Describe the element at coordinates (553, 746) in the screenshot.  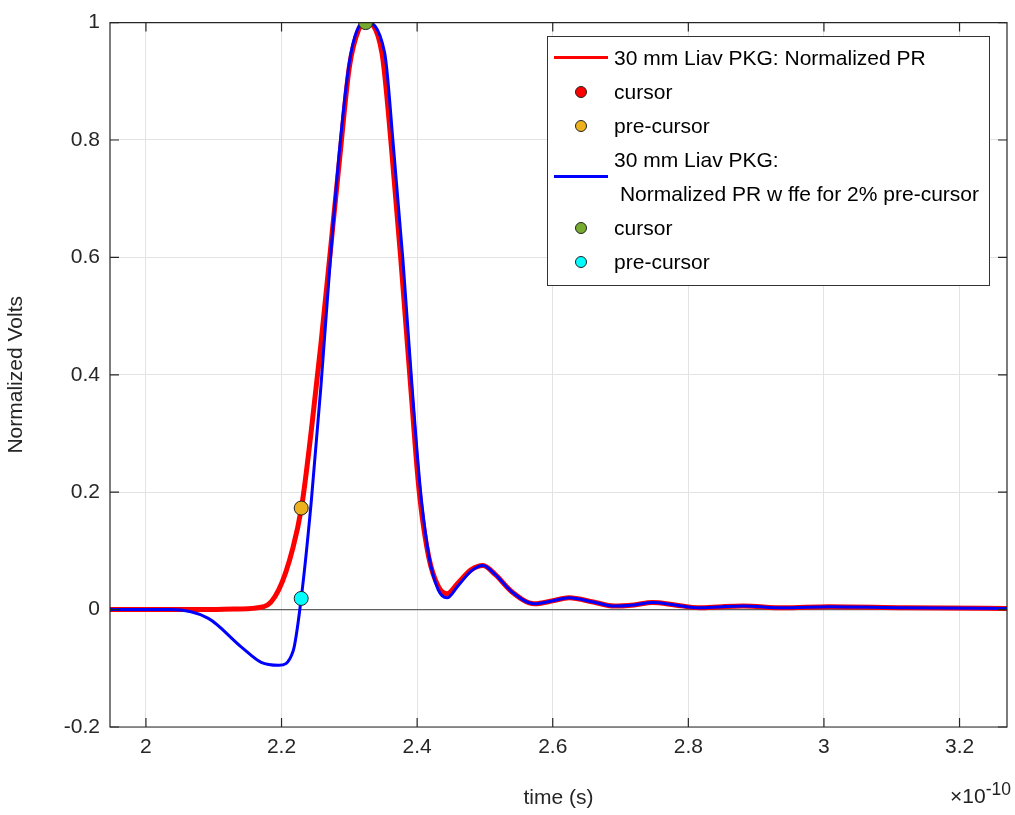
I see `x-tick-label: 2.6` at that location.